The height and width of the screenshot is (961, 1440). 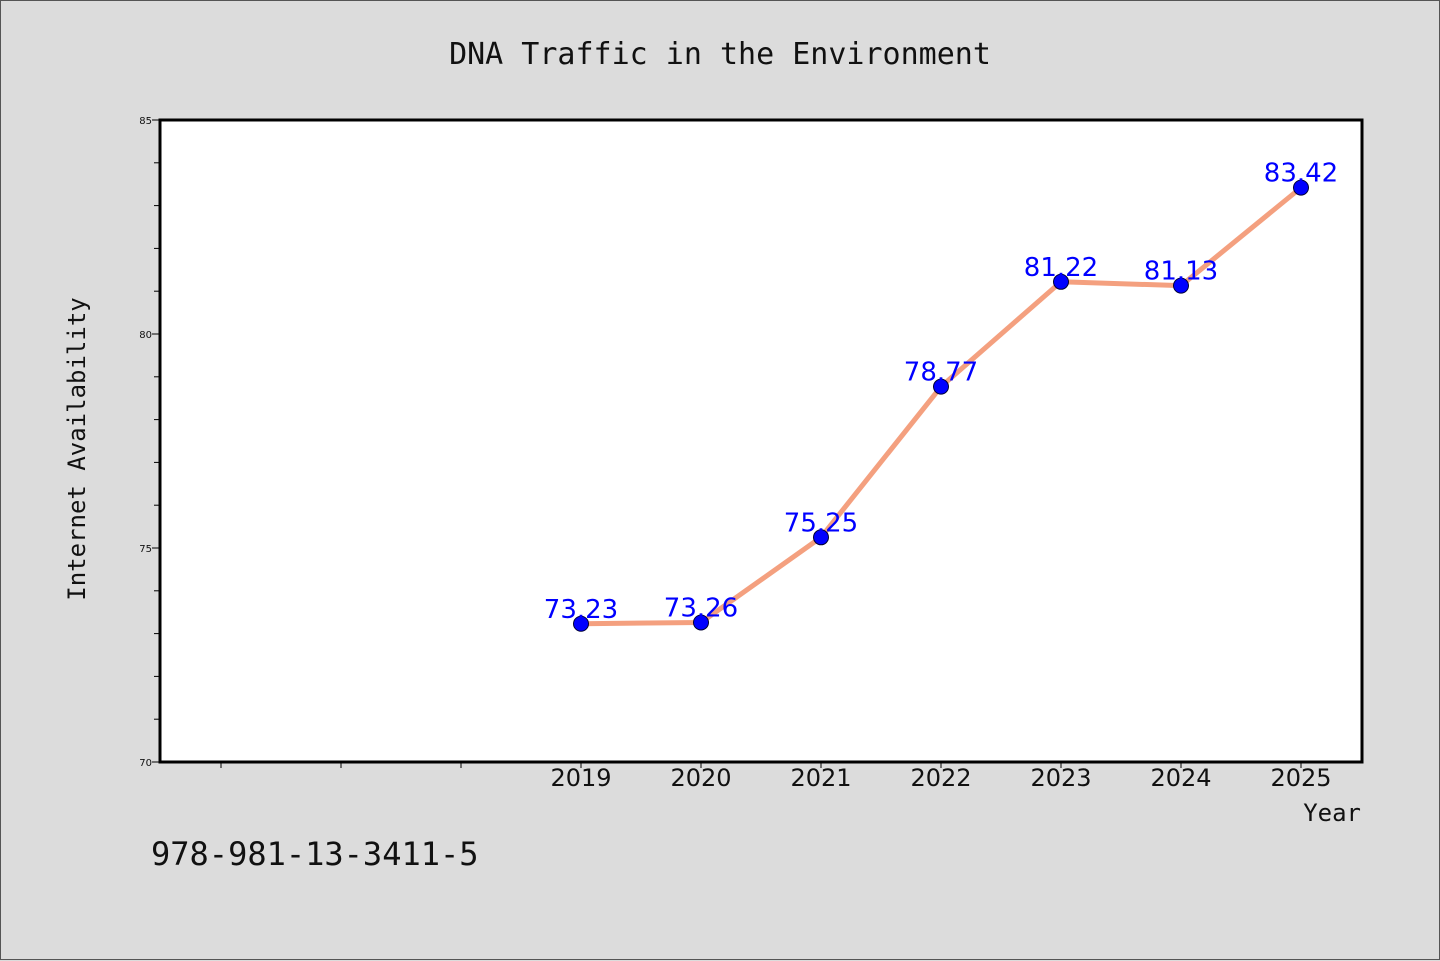 I want to click on footer-text: 978-981-13-3411-5, so click(x=315, y=854).